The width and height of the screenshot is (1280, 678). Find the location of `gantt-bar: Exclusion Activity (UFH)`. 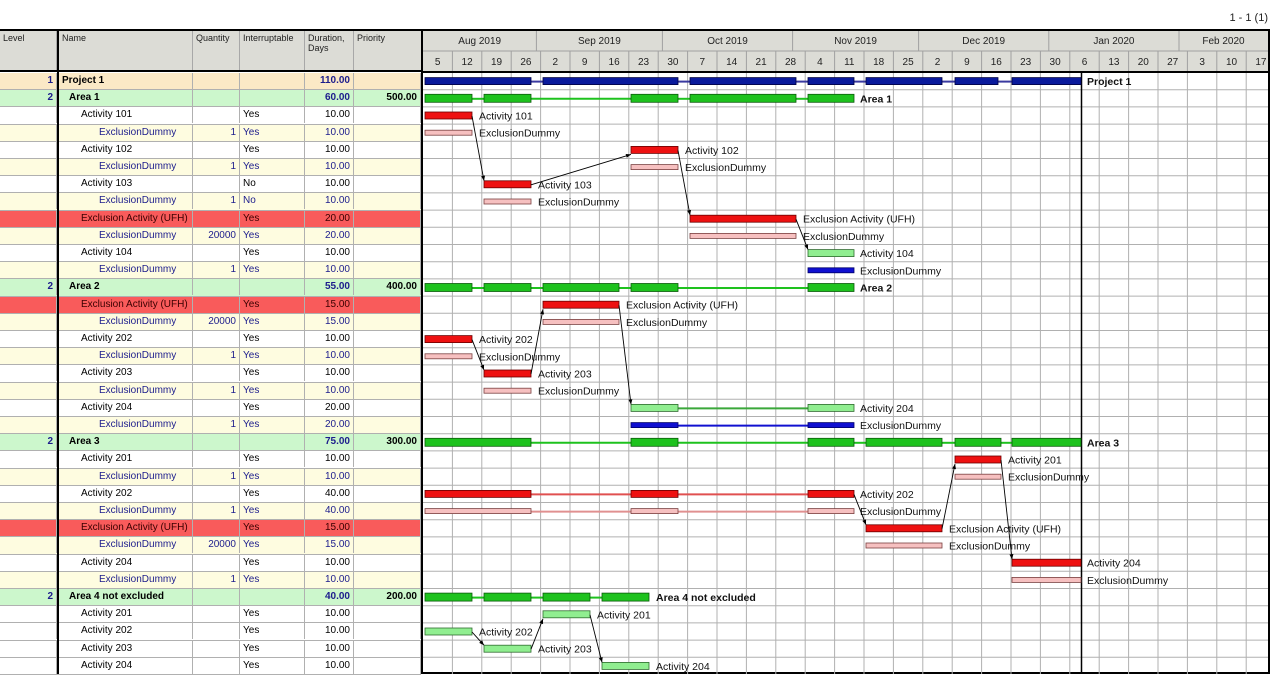

gantt-bar: Exclusion Activity (UFH) is located at coordinates (802, 220).